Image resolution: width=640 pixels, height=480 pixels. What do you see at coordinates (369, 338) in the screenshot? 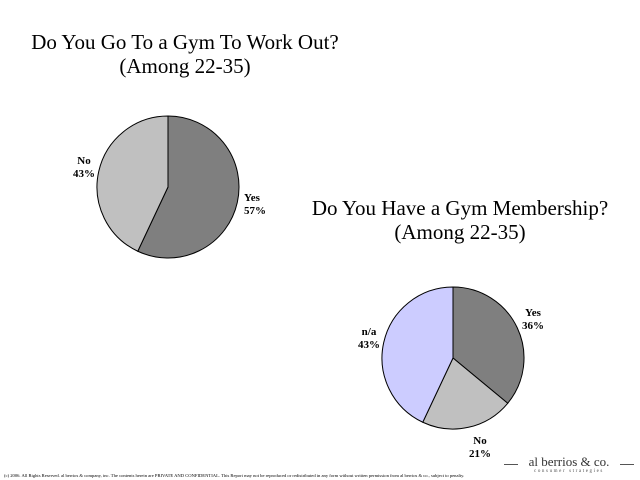
I see `chart-2-label-na: n/a 43%` at bounding box center [369, 338].